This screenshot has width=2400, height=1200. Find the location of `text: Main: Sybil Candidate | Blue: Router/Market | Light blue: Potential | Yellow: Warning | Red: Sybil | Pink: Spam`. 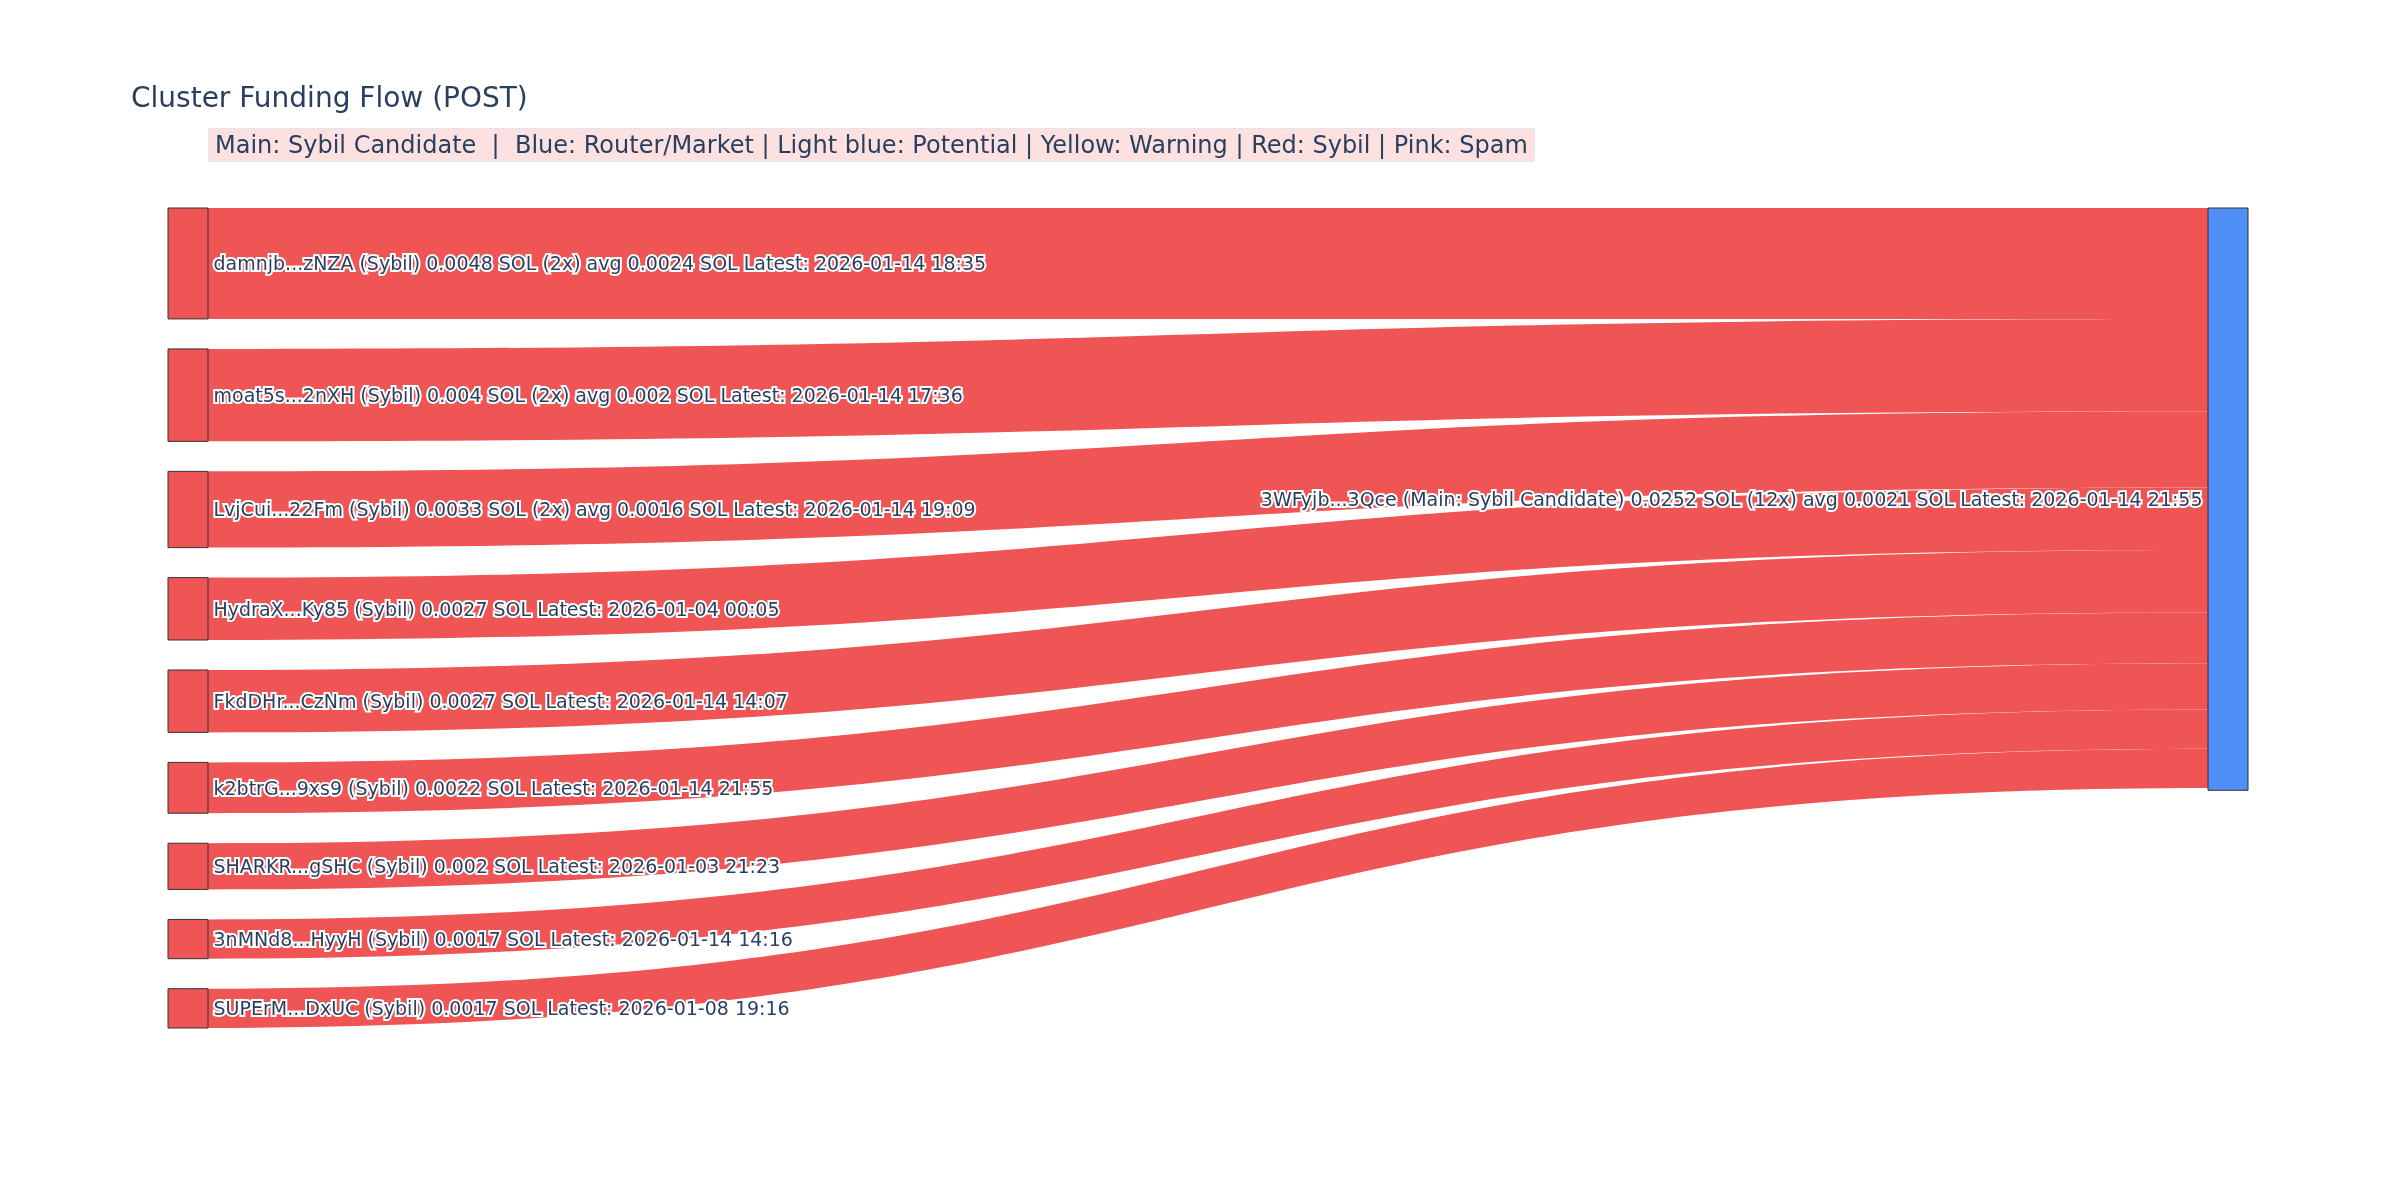

text: Main: Sybil Candidate | Blue: Router/Market | Light blue: Potential | Yellow: Warning | Red: Sybil | Pink: Spam is located at coordinates (871, 145).